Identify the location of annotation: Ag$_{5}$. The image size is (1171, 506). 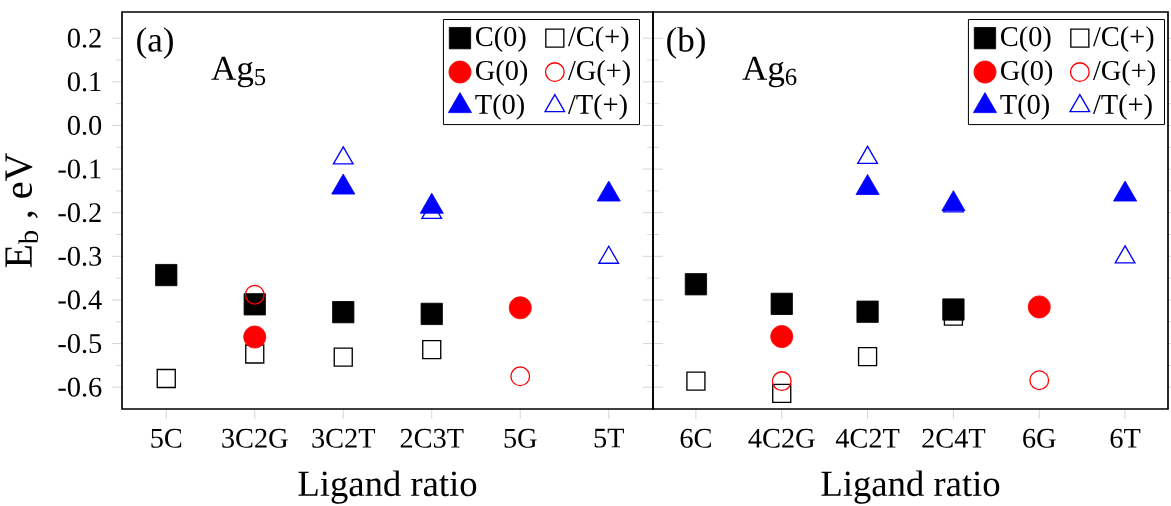
(238, 72).